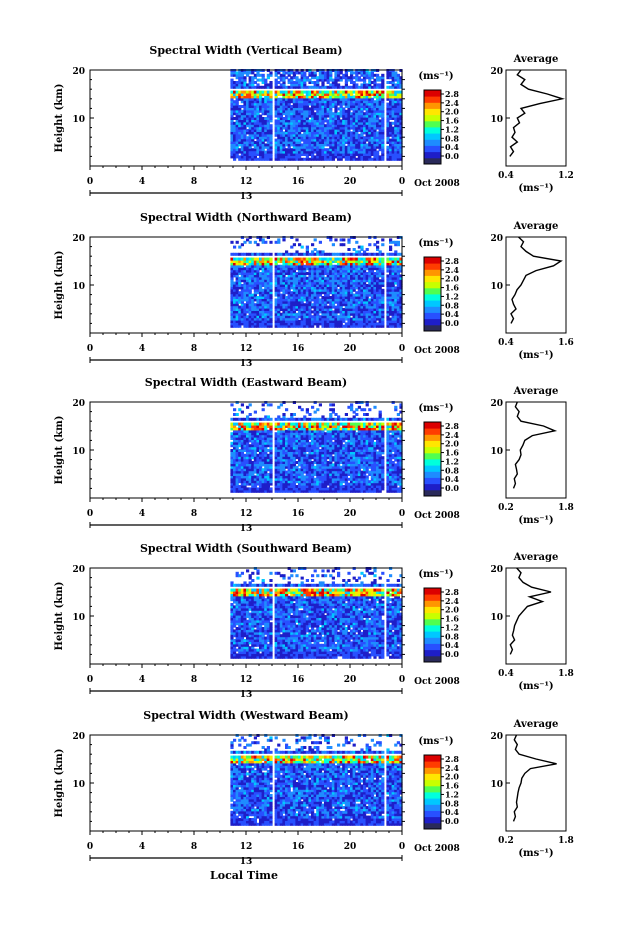 Image resolution: width=622 pixels, height=929 pixels. I want to click on x-tick-label: 0, so click(402, 182).